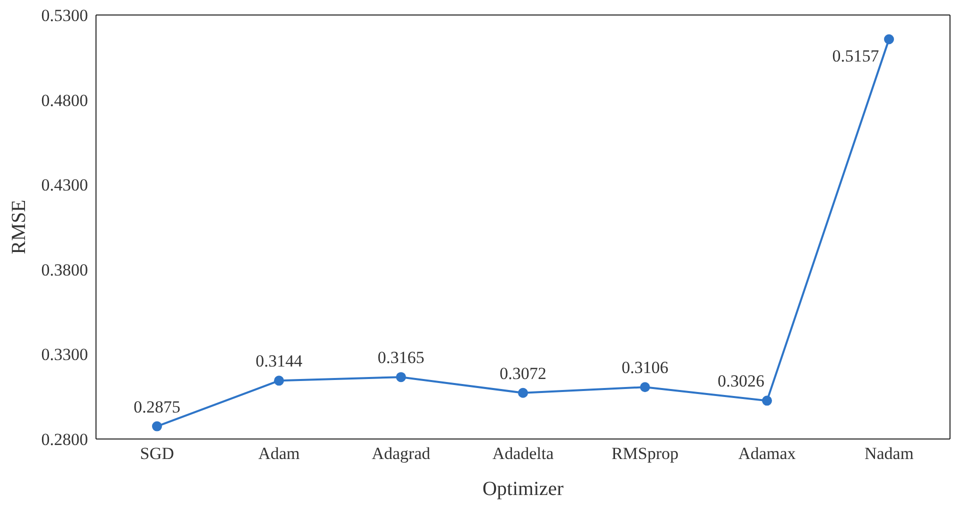  I want to click on x-tick-label: Adadelta, so click(523, 454).